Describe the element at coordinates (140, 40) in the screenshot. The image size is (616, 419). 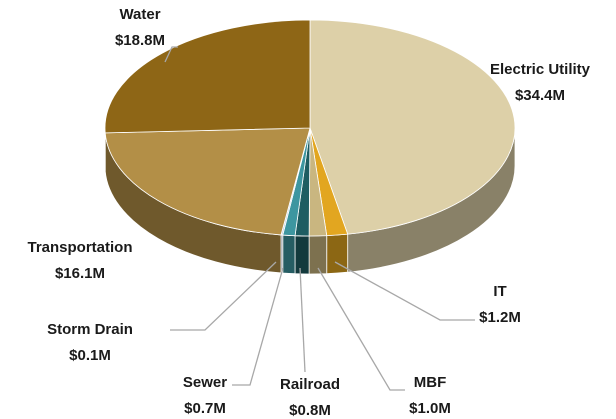
I see `slice-value-label: $18.8M` at that location.